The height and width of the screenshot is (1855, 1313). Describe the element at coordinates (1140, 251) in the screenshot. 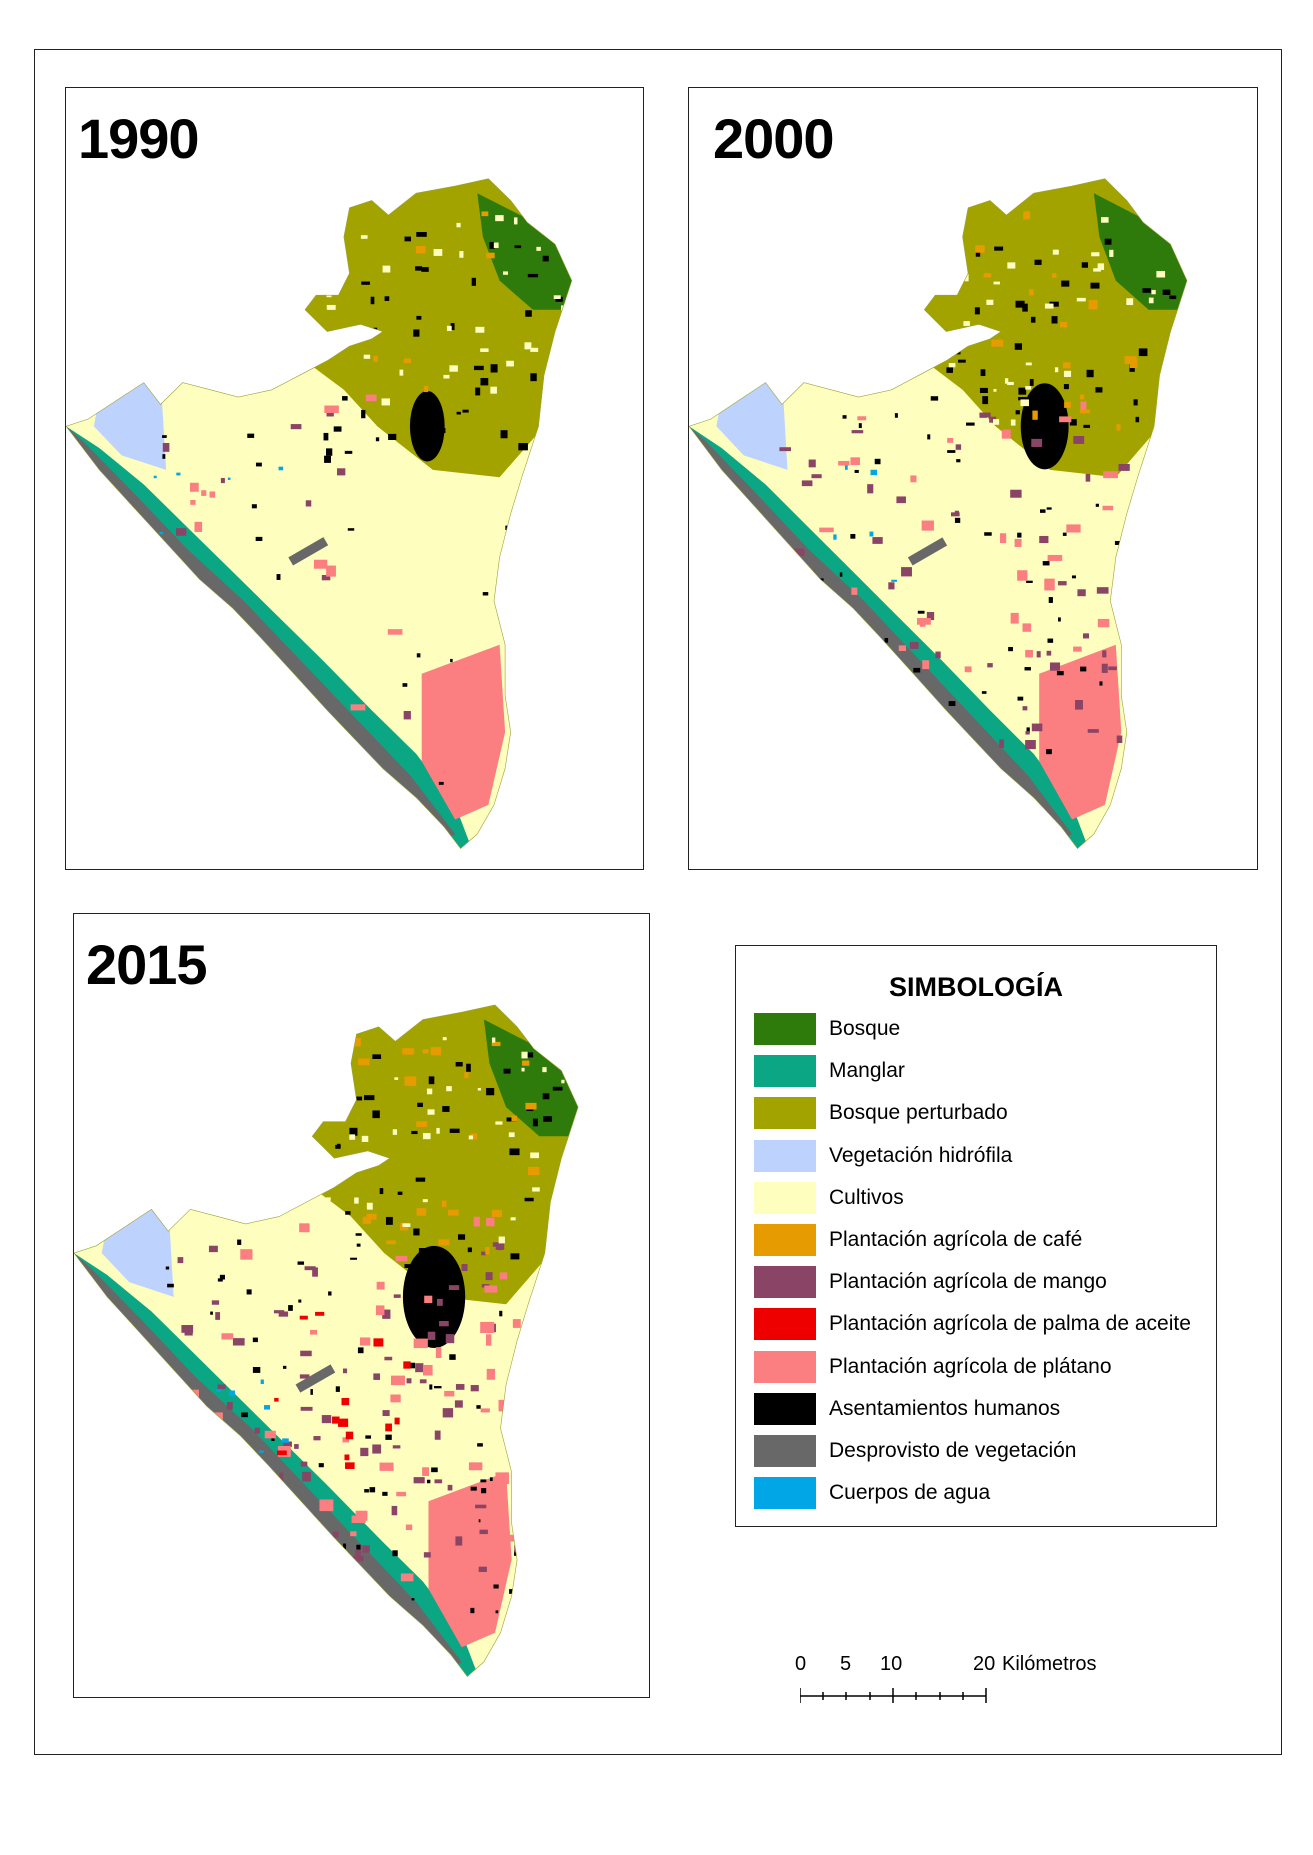

I see `bosque-area` at that location.